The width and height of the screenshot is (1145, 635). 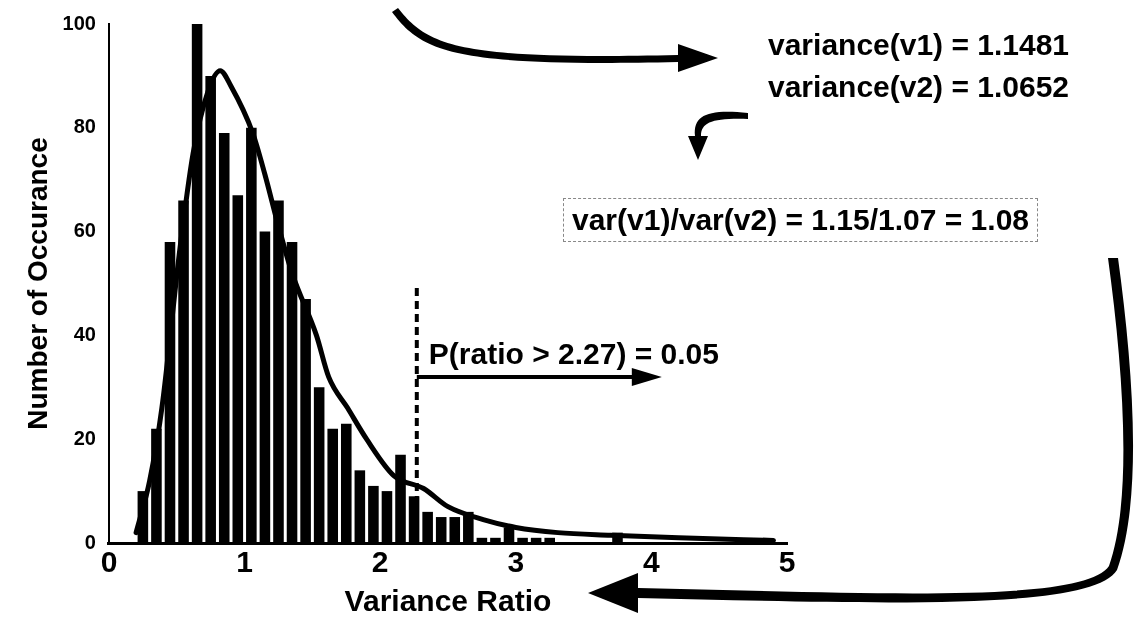 What do you see at coordinates (37, 283) in the screenshot?
I see `y-axis-title: Number of Occurance` at bounding box center [37, 283].